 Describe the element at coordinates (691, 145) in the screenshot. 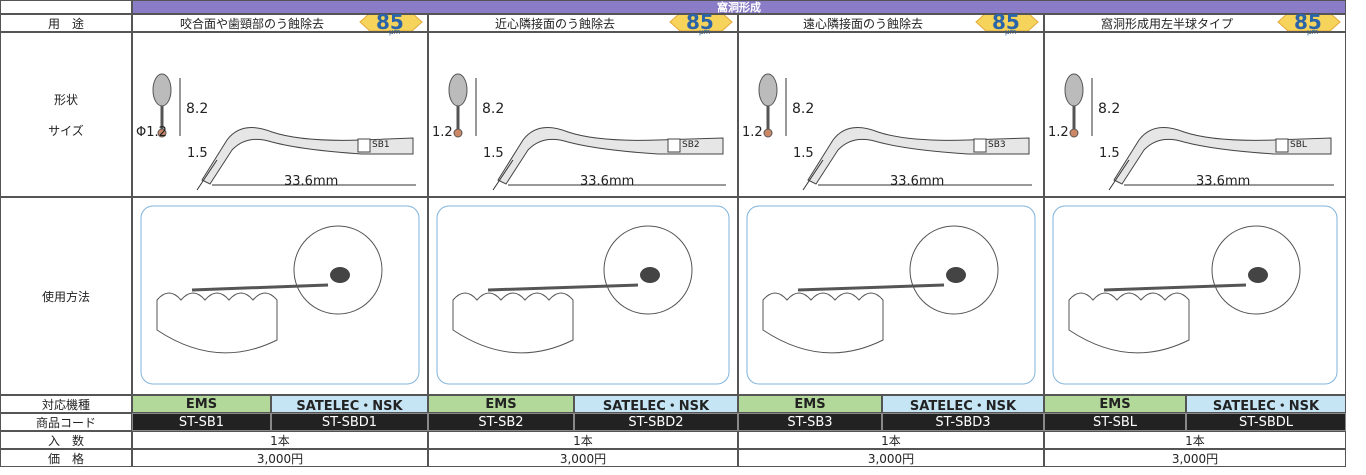

I see `marking: SB2` at that location.